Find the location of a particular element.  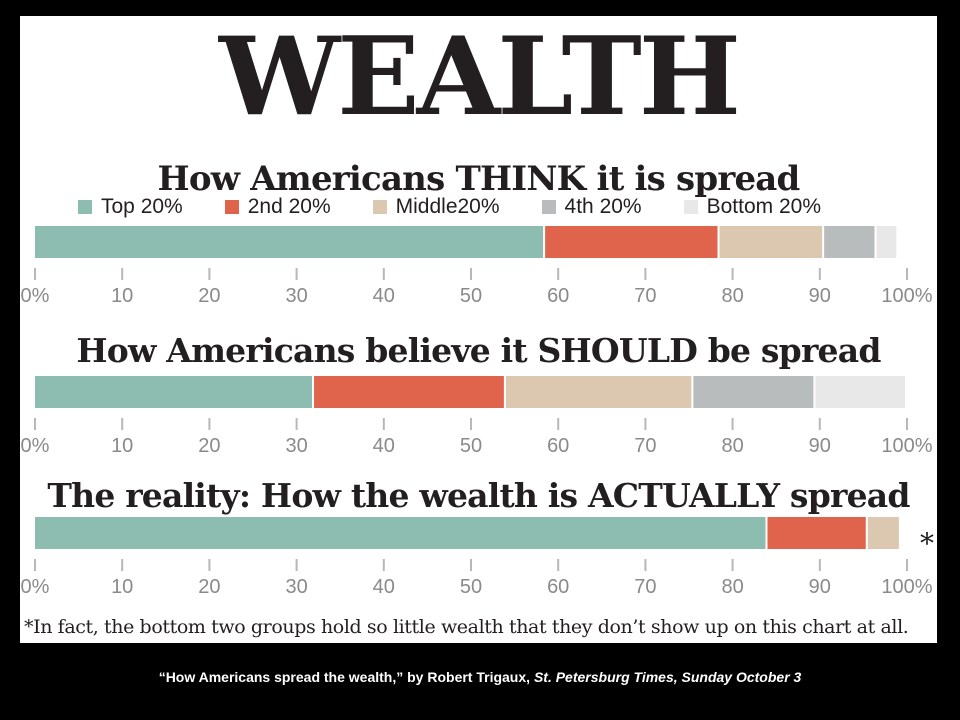

chart-should: 0% 10 20 30 40 50 60 70 80 90 100% is located at coordinates (477, 416).